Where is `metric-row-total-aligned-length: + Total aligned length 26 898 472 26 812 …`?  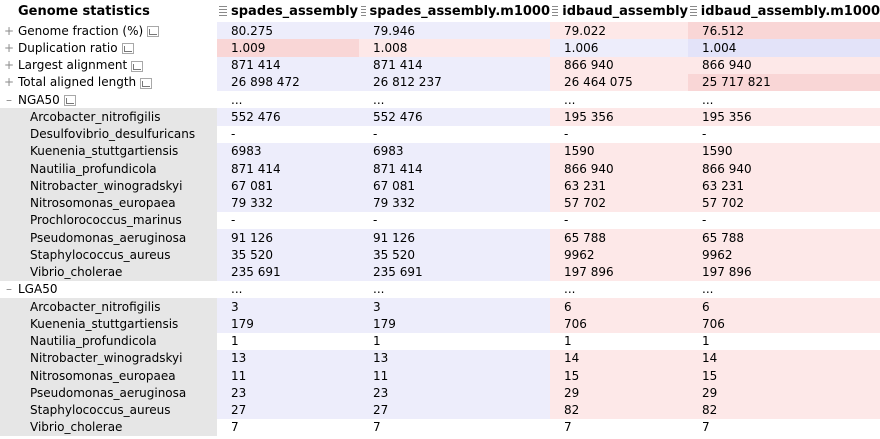 metric-row-total-aligned-length: + Total aligned length 26 898 472 26 812 … is located at coordinates (440, 82).